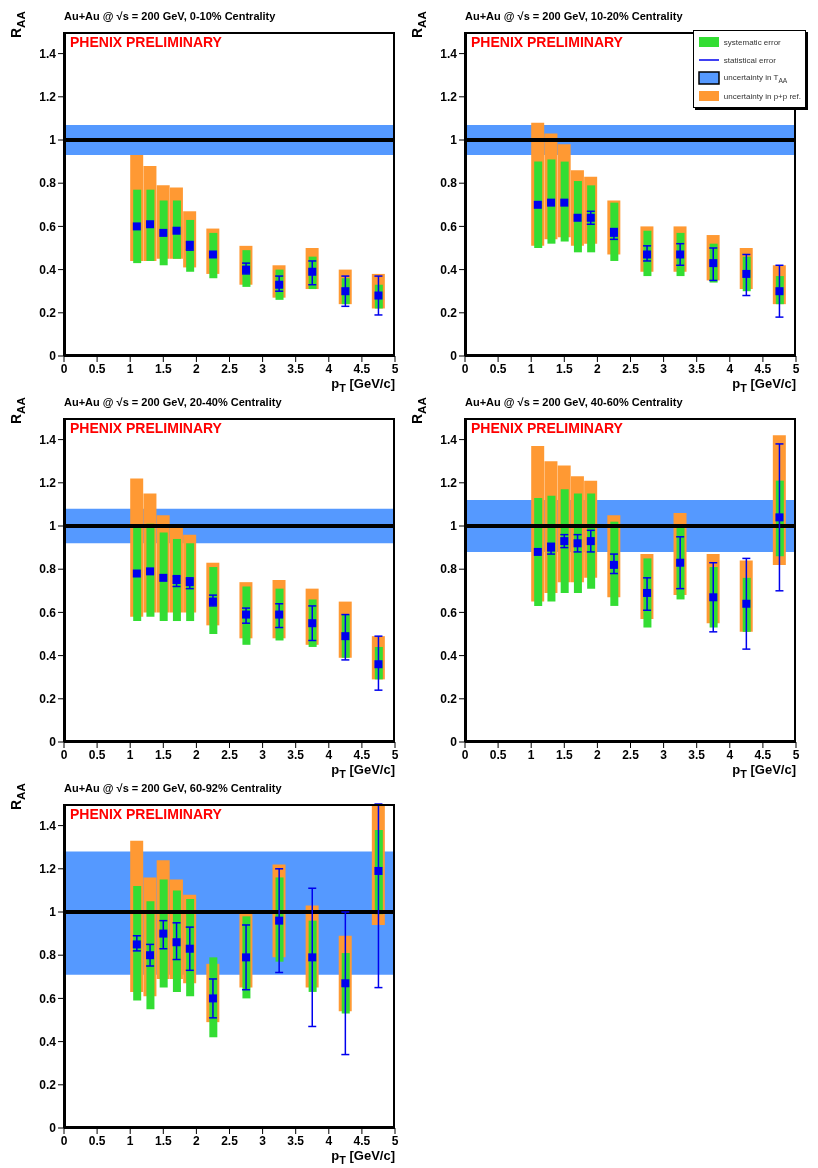 The width and height of the screenshot is (818, 1168). I want to click on legend-label: systematic error, so click(752, 42).